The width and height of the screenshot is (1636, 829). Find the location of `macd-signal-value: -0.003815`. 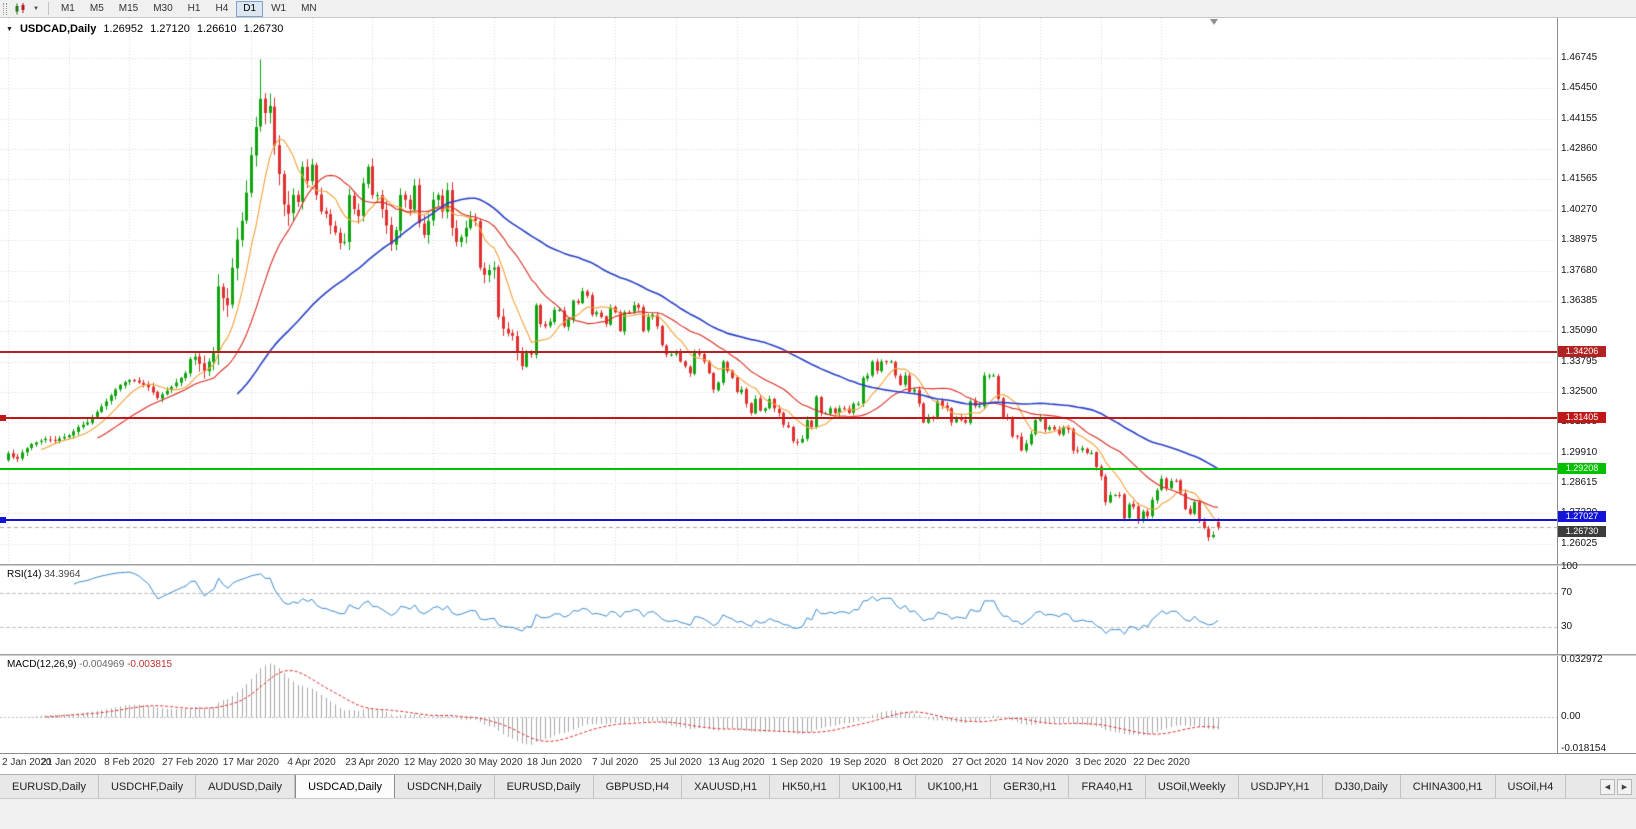

macd-signal-value: -0.003815 is located at coordinates (150, 664).